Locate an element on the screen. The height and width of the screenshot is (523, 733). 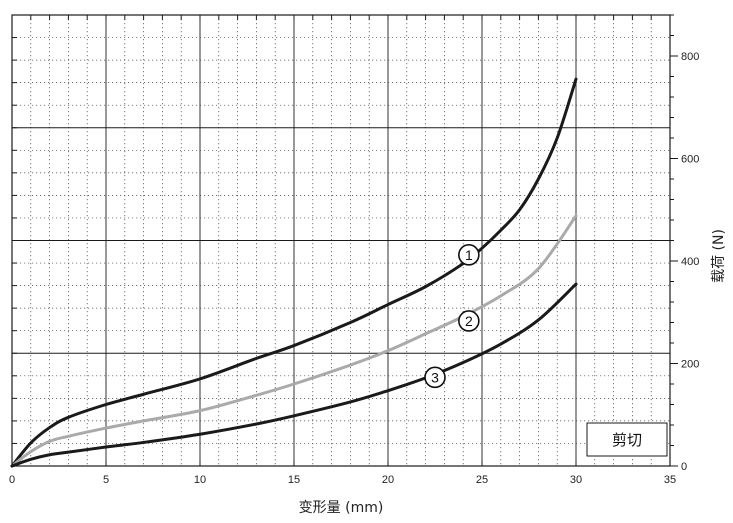
y-tick-label: 600 is located at coordinates (690, 160).